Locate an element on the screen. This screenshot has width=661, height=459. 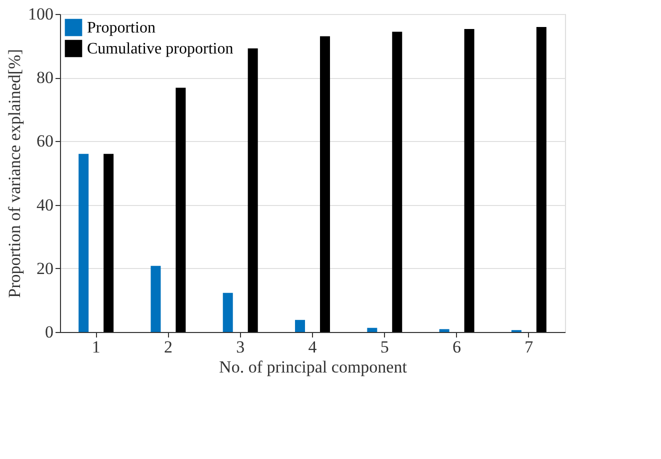
x-tick-label: 1 is located at coordinates (96, 347).